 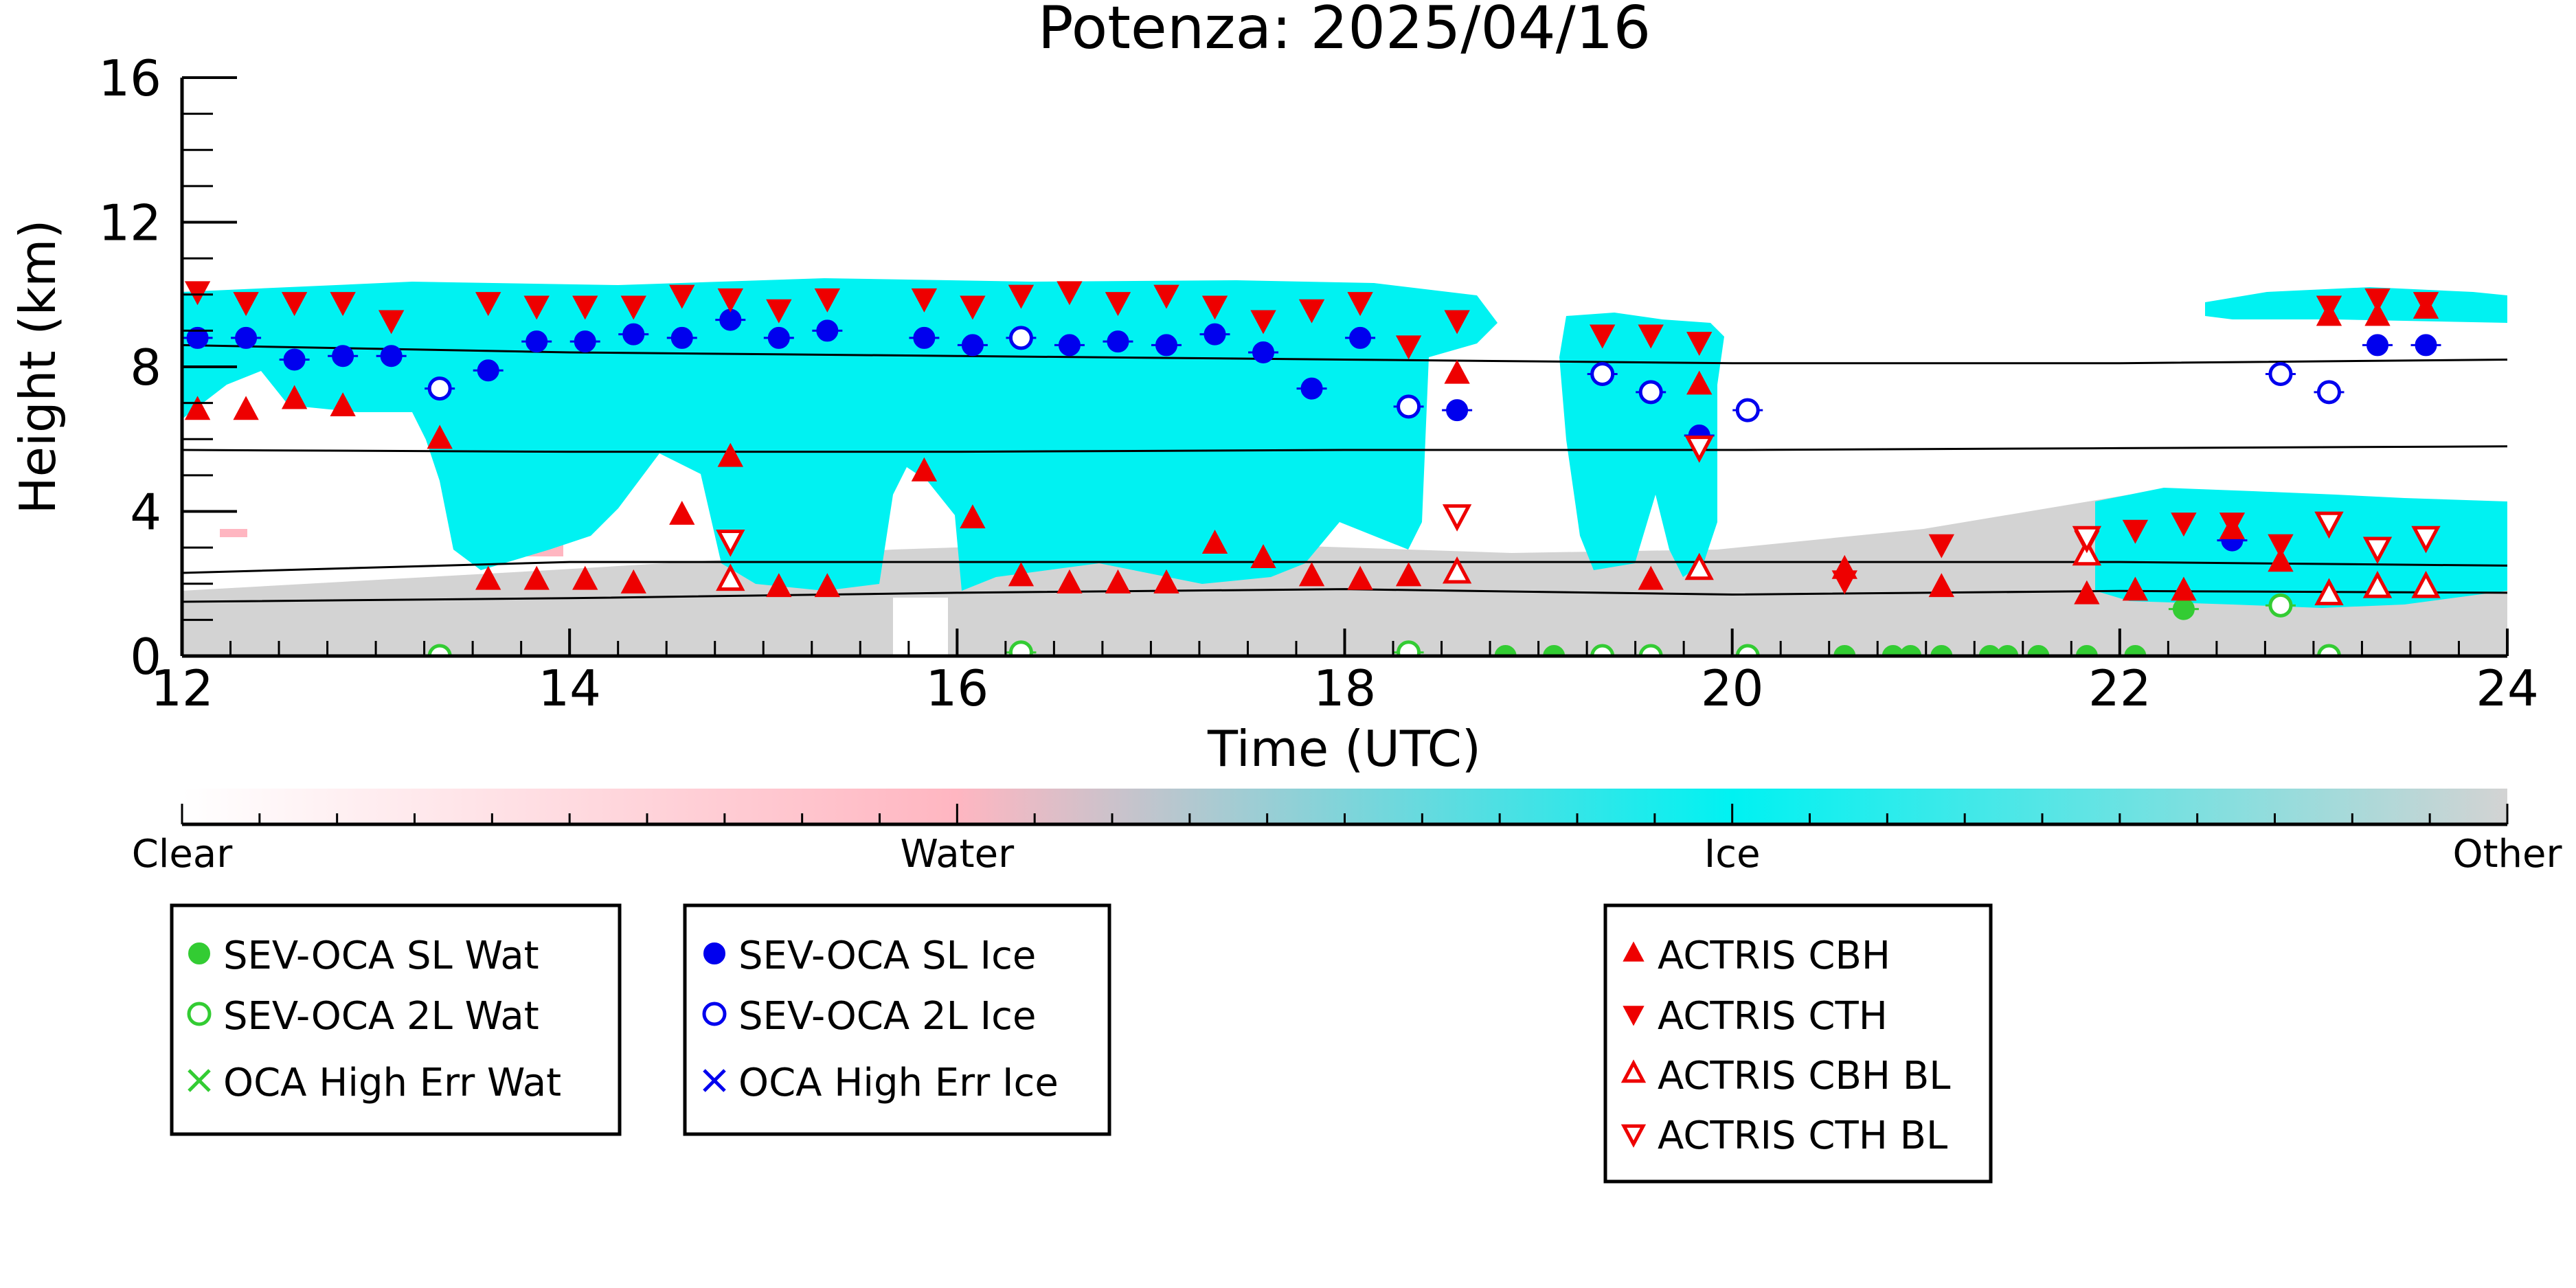 I want to click on legend-entry: ACTRIS CTH BL, so click(x=1783, y=1136).